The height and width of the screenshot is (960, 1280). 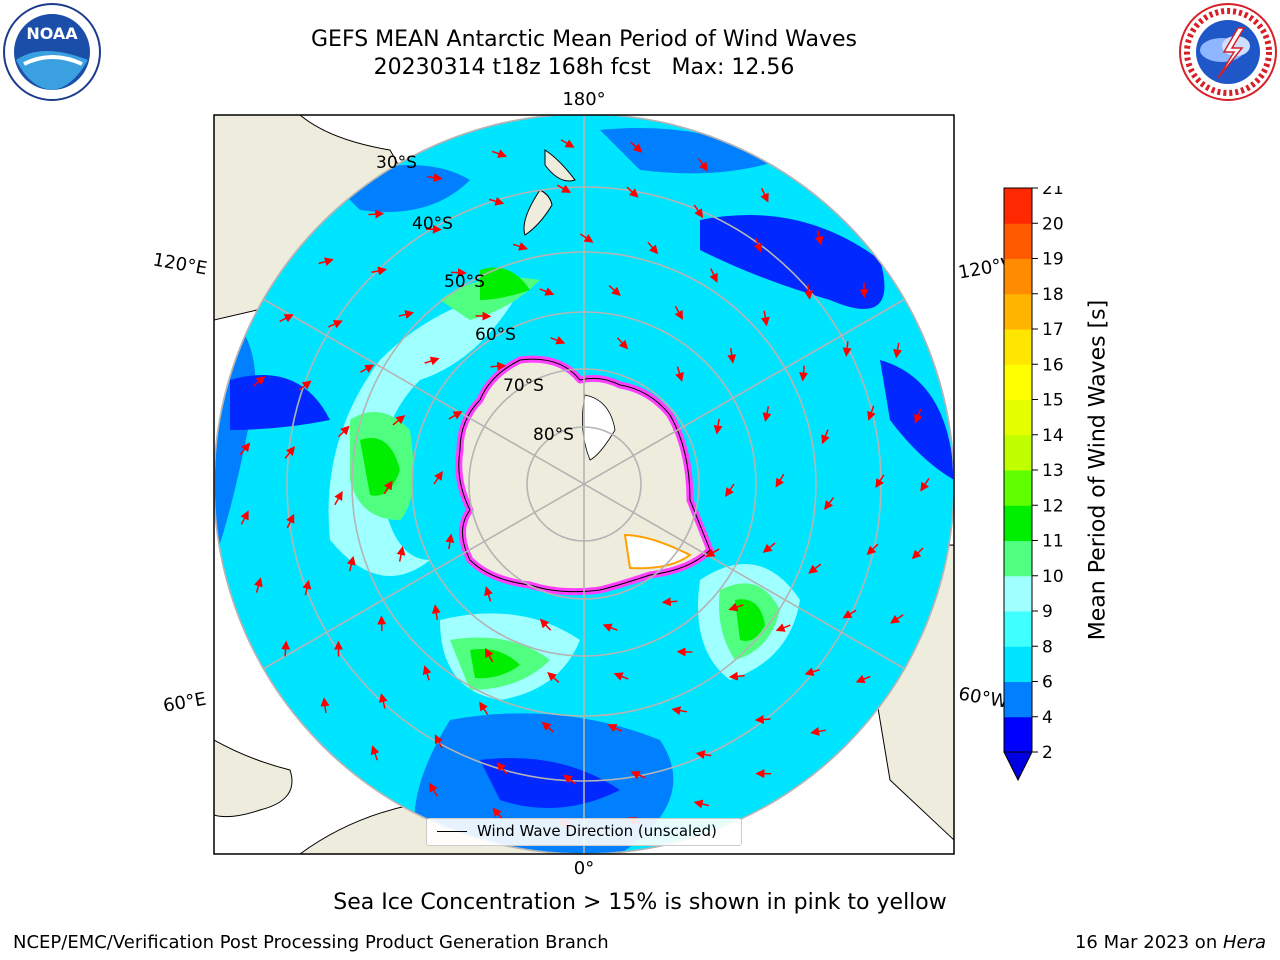 I want to click on lat-label-70s: 70°S, so click(x=523, y=386).